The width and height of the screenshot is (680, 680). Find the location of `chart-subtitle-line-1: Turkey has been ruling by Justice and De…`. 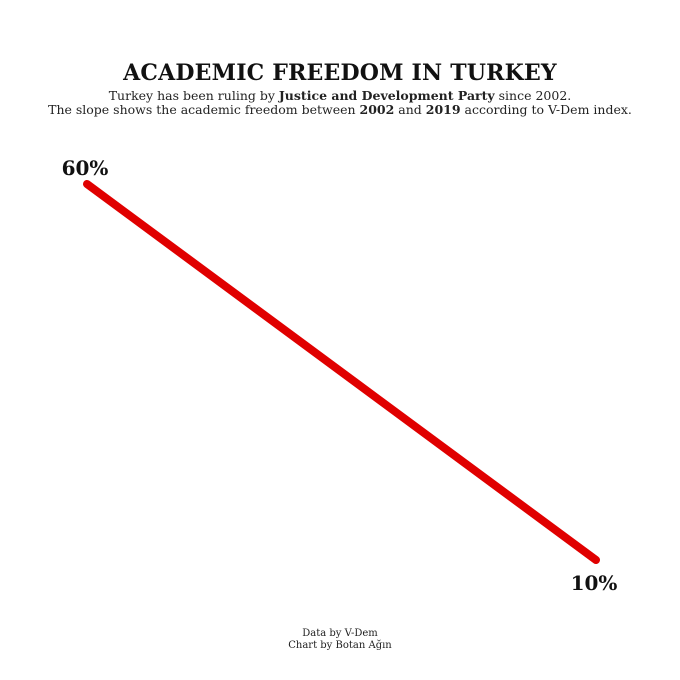

chart-subtitle-line-1: Turkey has been ruling by Justice and De… is located at coordinates (340, 95).